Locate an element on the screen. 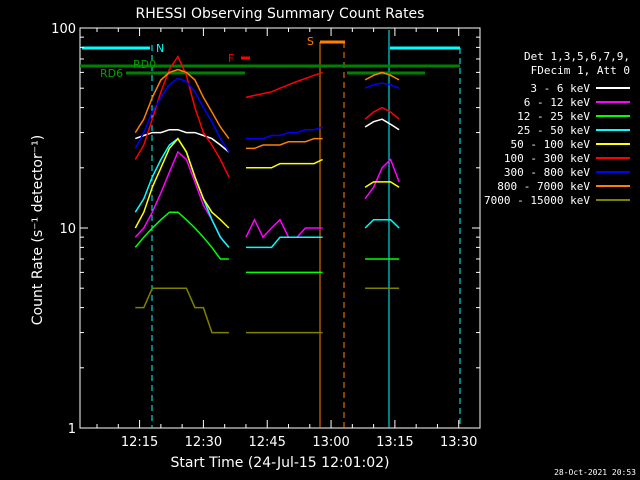 Image resolution: width=640 pixels, height=480 pixels. y-tick-label: 1 is located at coordinates (72, 429).